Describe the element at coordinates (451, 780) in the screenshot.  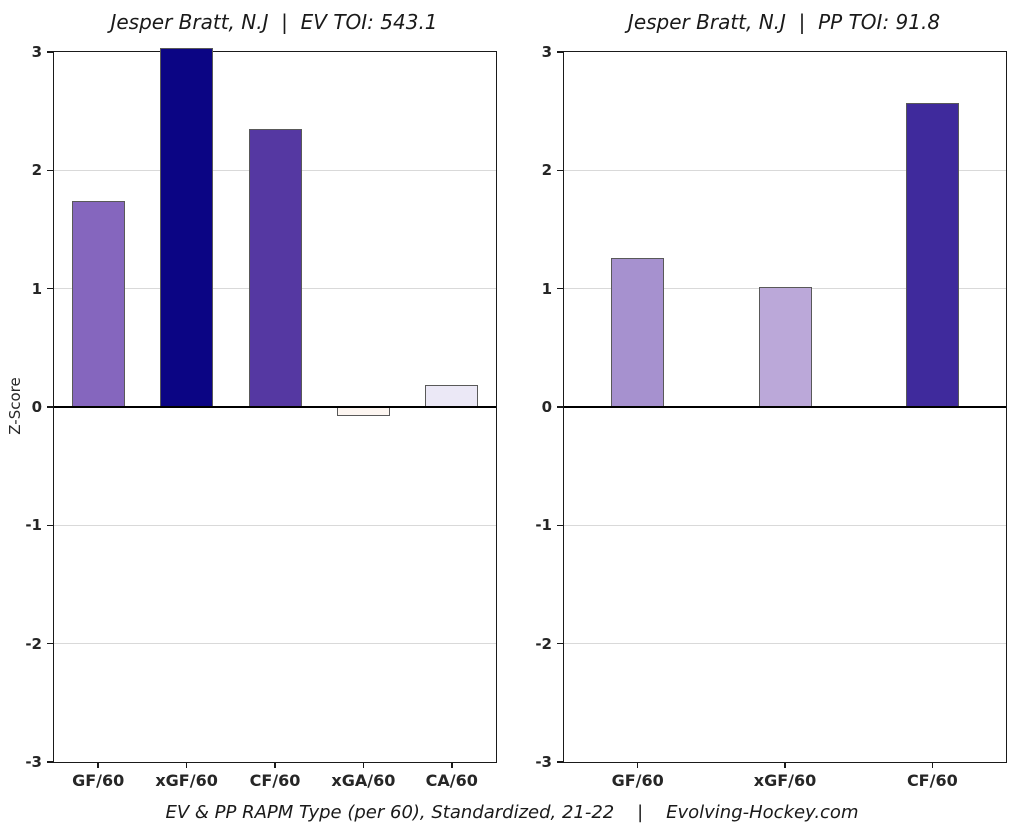
I see `x-tick-label-ca60: CA/60` at that location.